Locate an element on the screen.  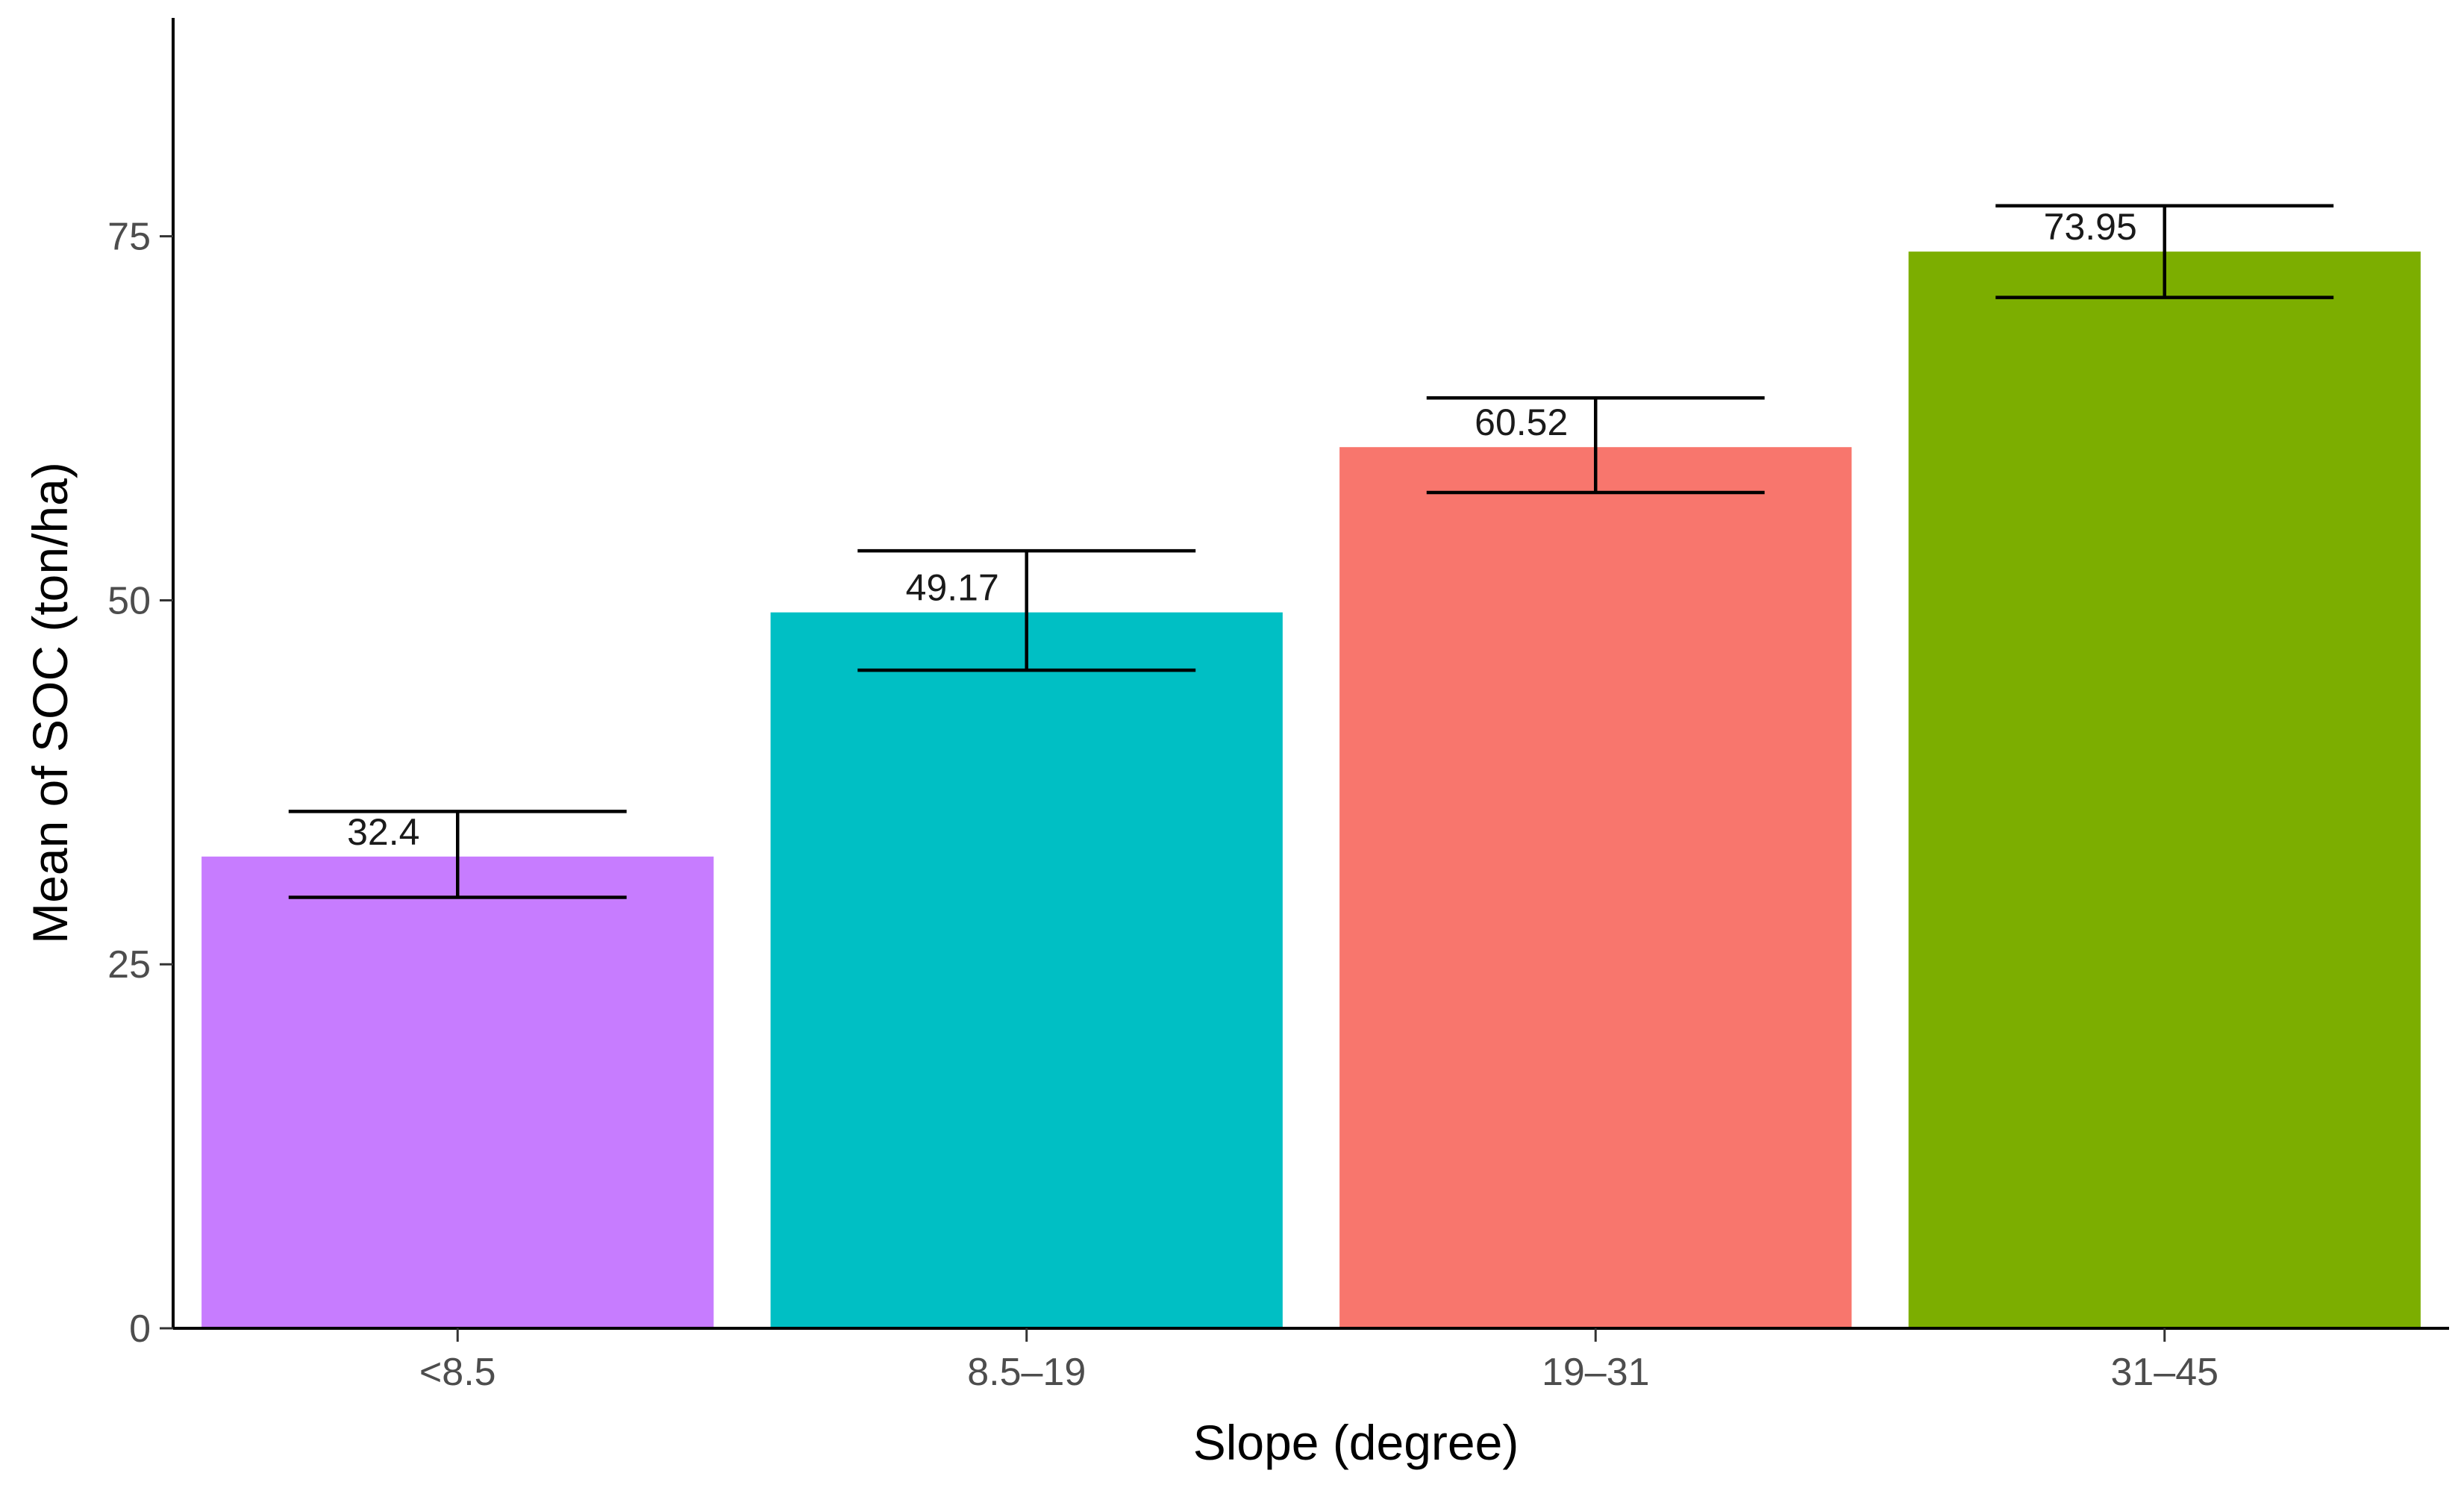
y-tick-label-3: 50 is located at coordinates (129, 600).